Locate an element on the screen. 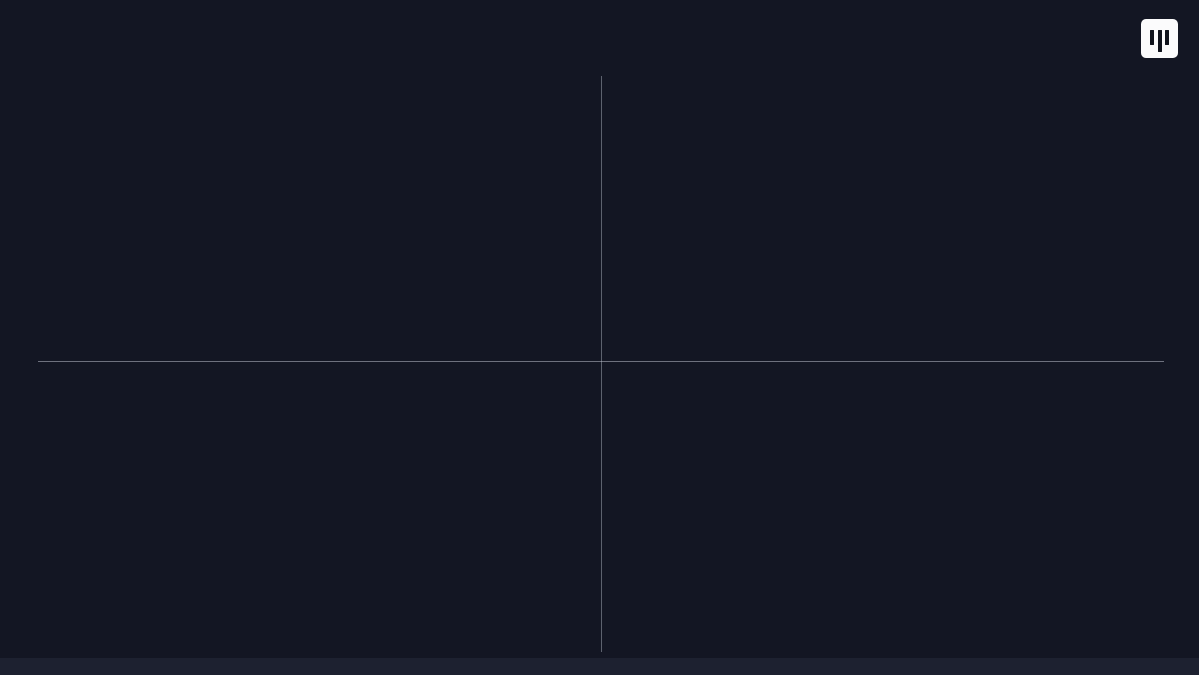 This screenshot has height=675, width=1199. footer-strip is located at coordinates (599, 666).